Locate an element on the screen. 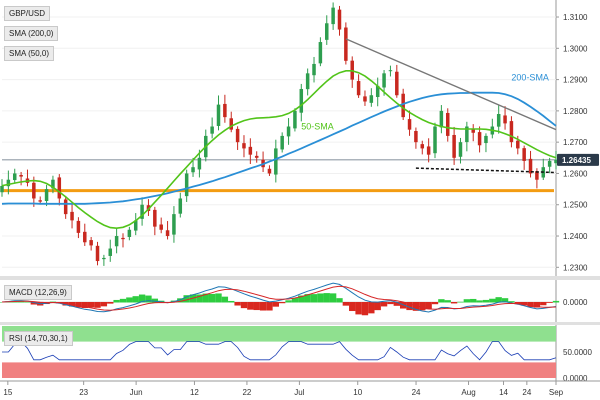 The image size is (600, 400). panel-divider is located at coordinates (300, 278).